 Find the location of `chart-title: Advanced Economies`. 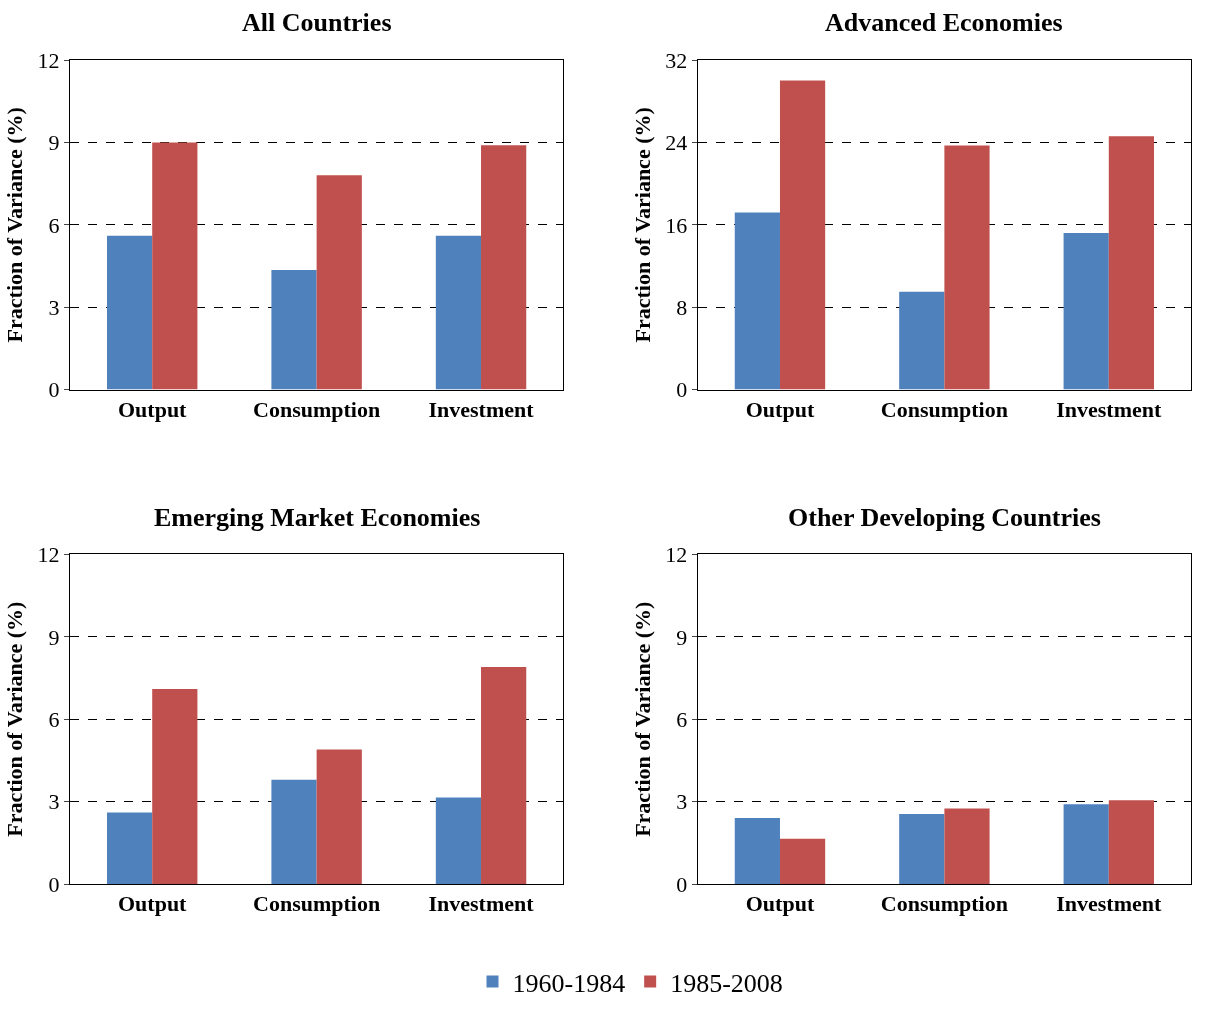

chart-title: Advanced Economies is located at coordinates (944, 22).